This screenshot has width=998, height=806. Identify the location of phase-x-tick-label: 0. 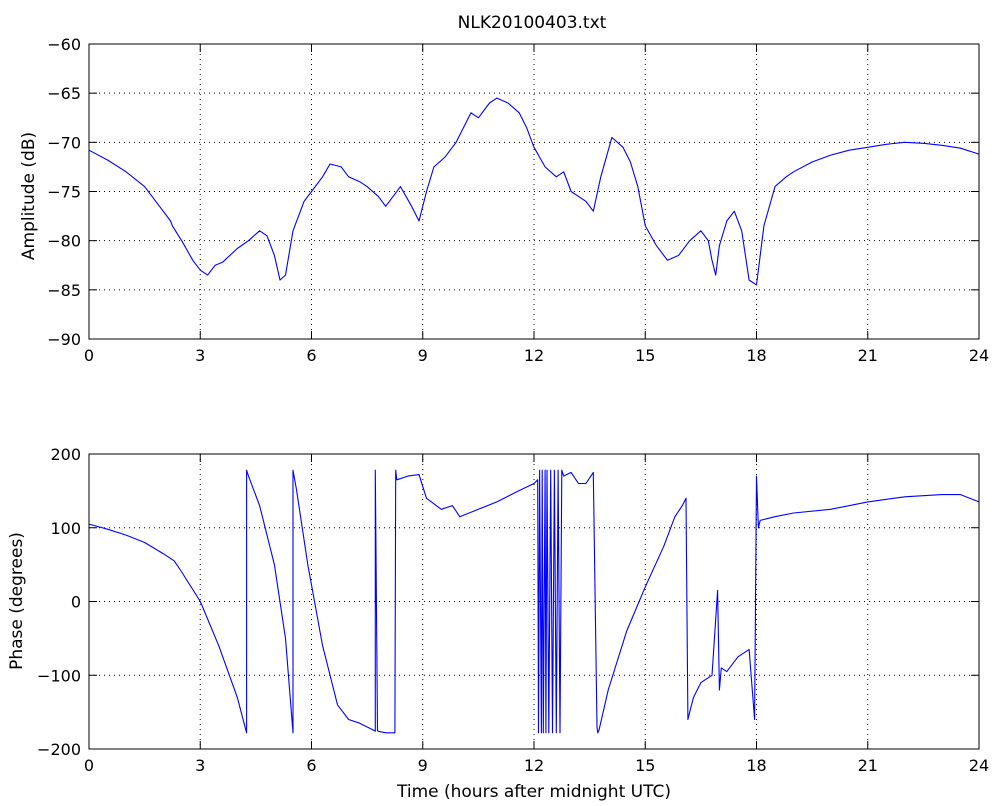
(89, 765).